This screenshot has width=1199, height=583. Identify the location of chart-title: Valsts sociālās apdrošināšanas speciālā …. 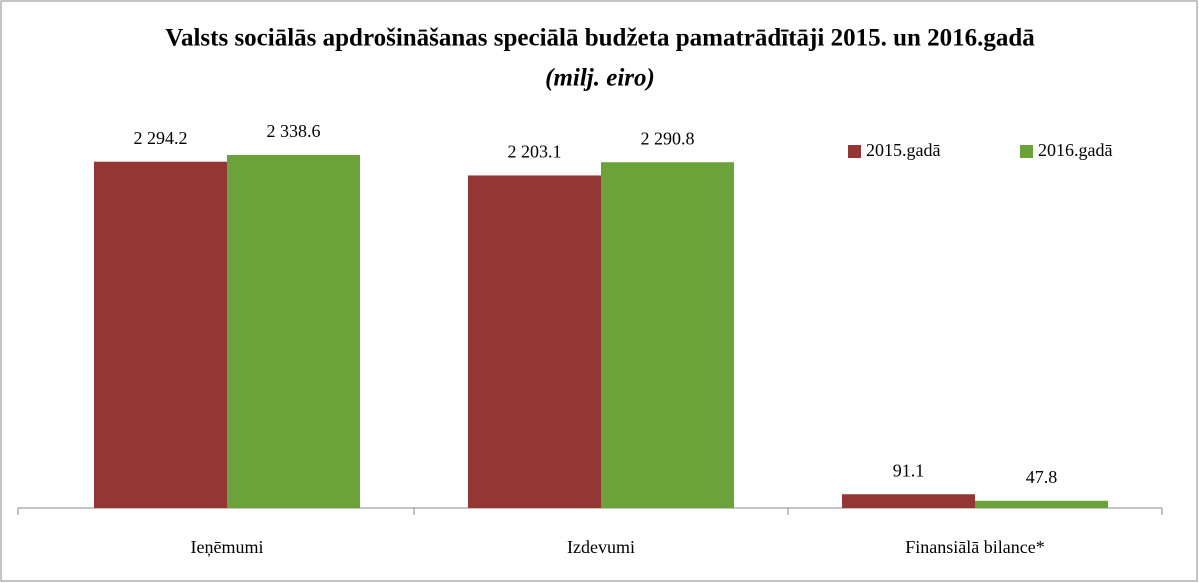
(600, 38).